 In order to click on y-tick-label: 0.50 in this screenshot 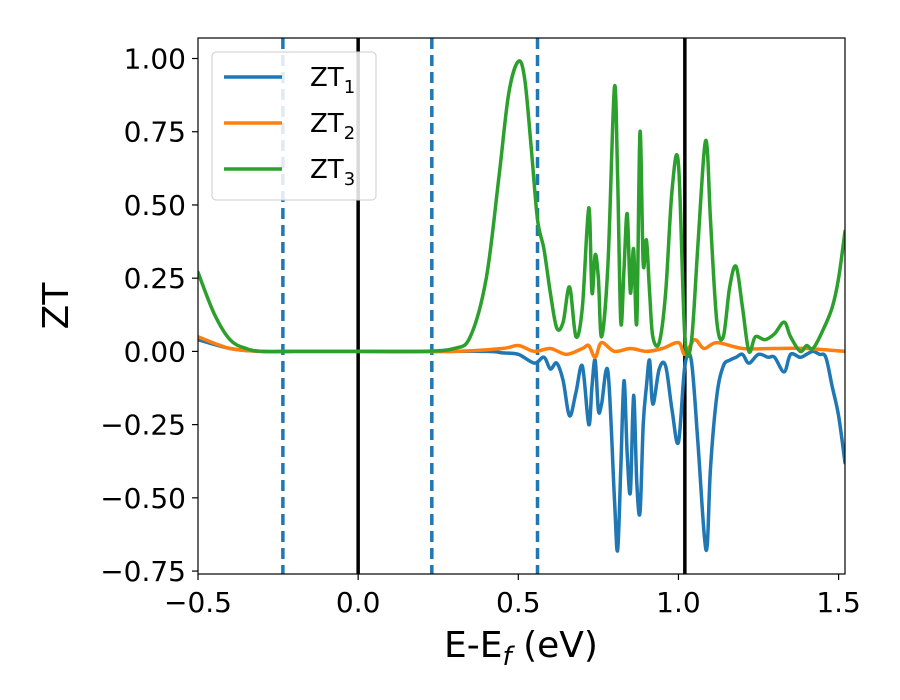, I will do `click(155, 205)`.